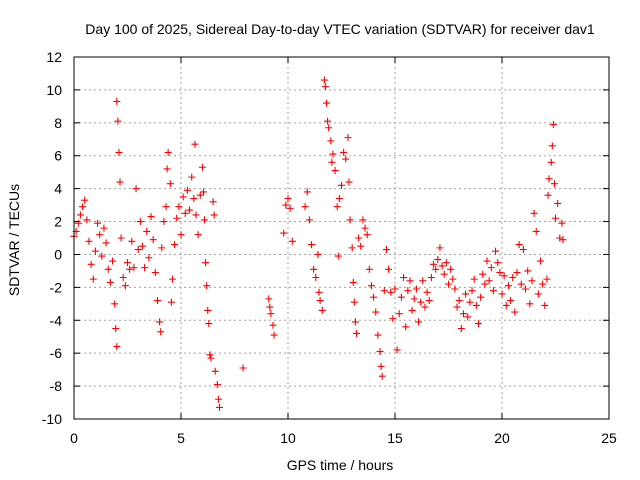  I want to click on x-tick-label: 15, so click(395, 438).